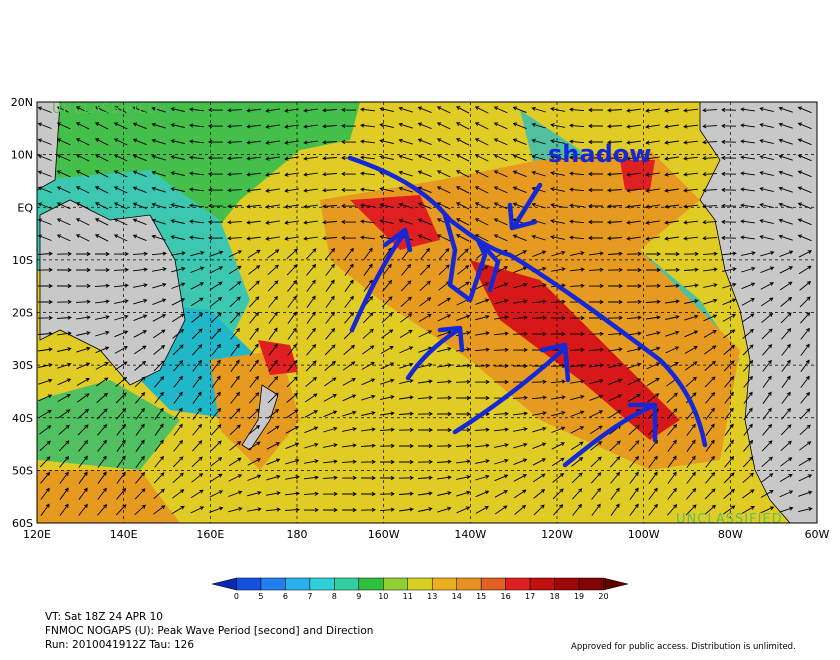 This screenshot has width=840, height=660. I want to click on colorbar-label: 20, so click(603, 596).